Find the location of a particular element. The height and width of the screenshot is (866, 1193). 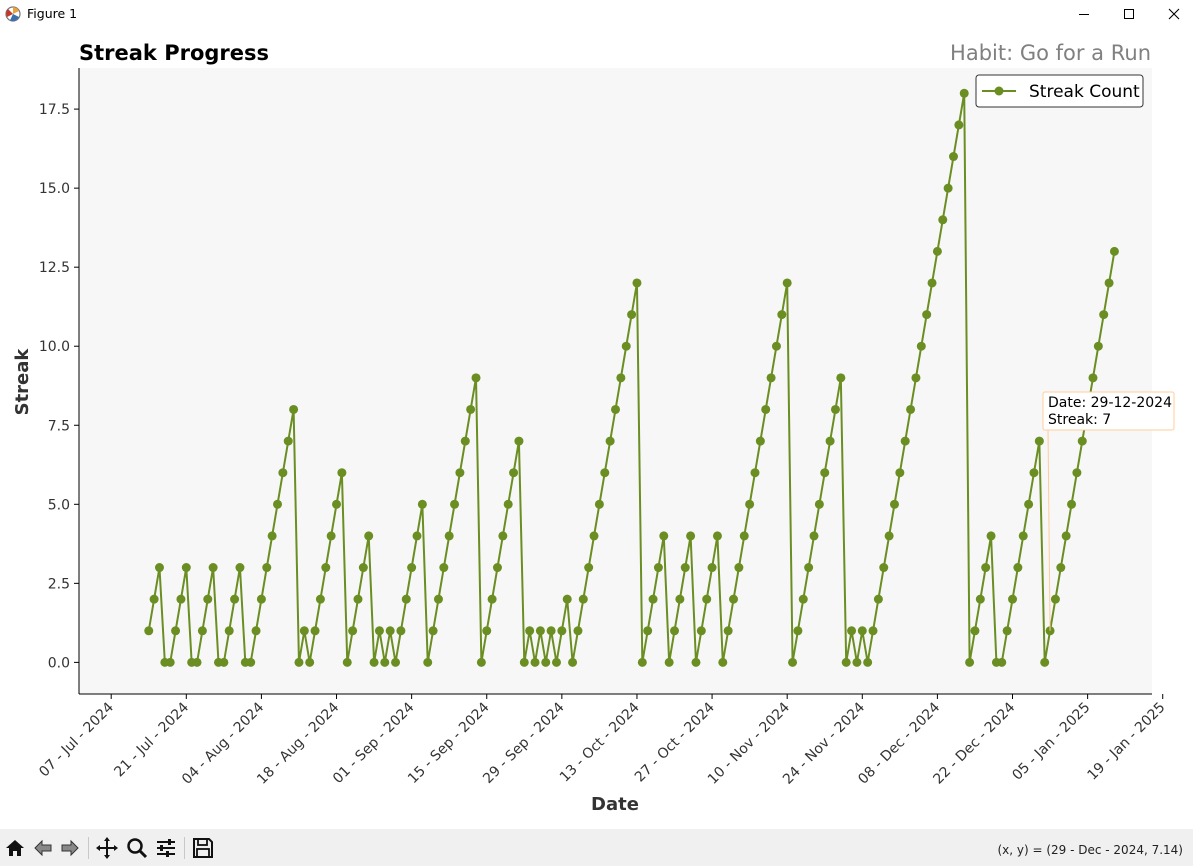

back-button is located at coordinates (43, 848).